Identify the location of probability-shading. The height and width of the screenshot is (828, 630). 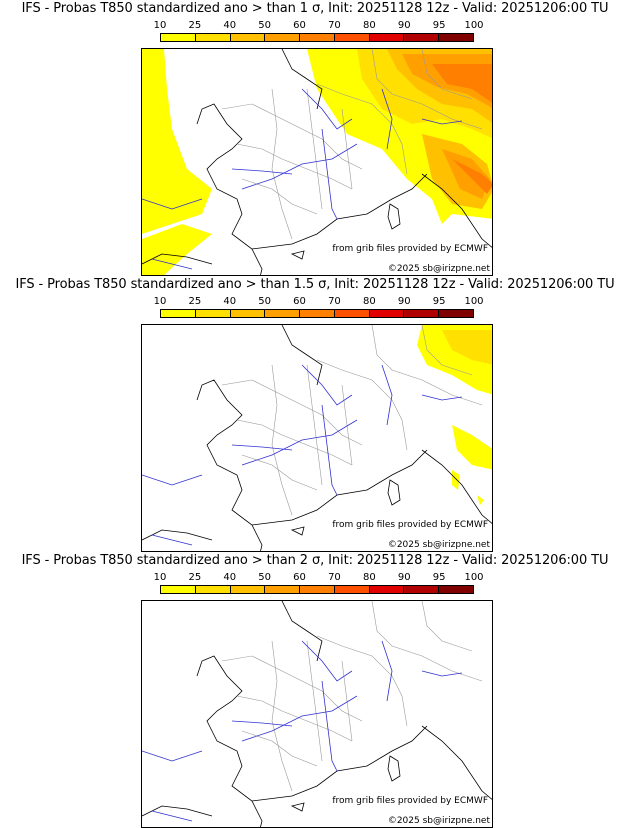
(454, 415).